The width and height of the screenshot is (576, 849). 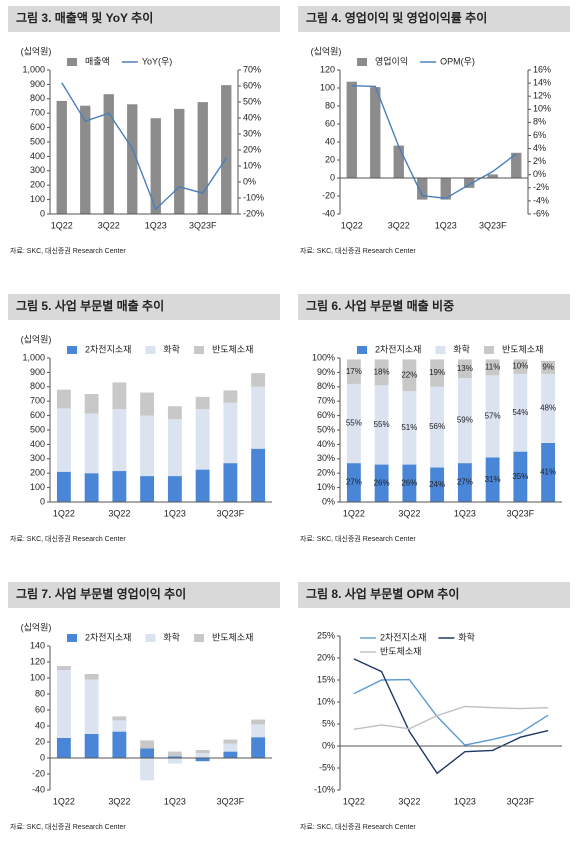 What do you see at coordinates (144, 307) in the screenshot?
I see `title-bar` at bounding box center [144, 307].